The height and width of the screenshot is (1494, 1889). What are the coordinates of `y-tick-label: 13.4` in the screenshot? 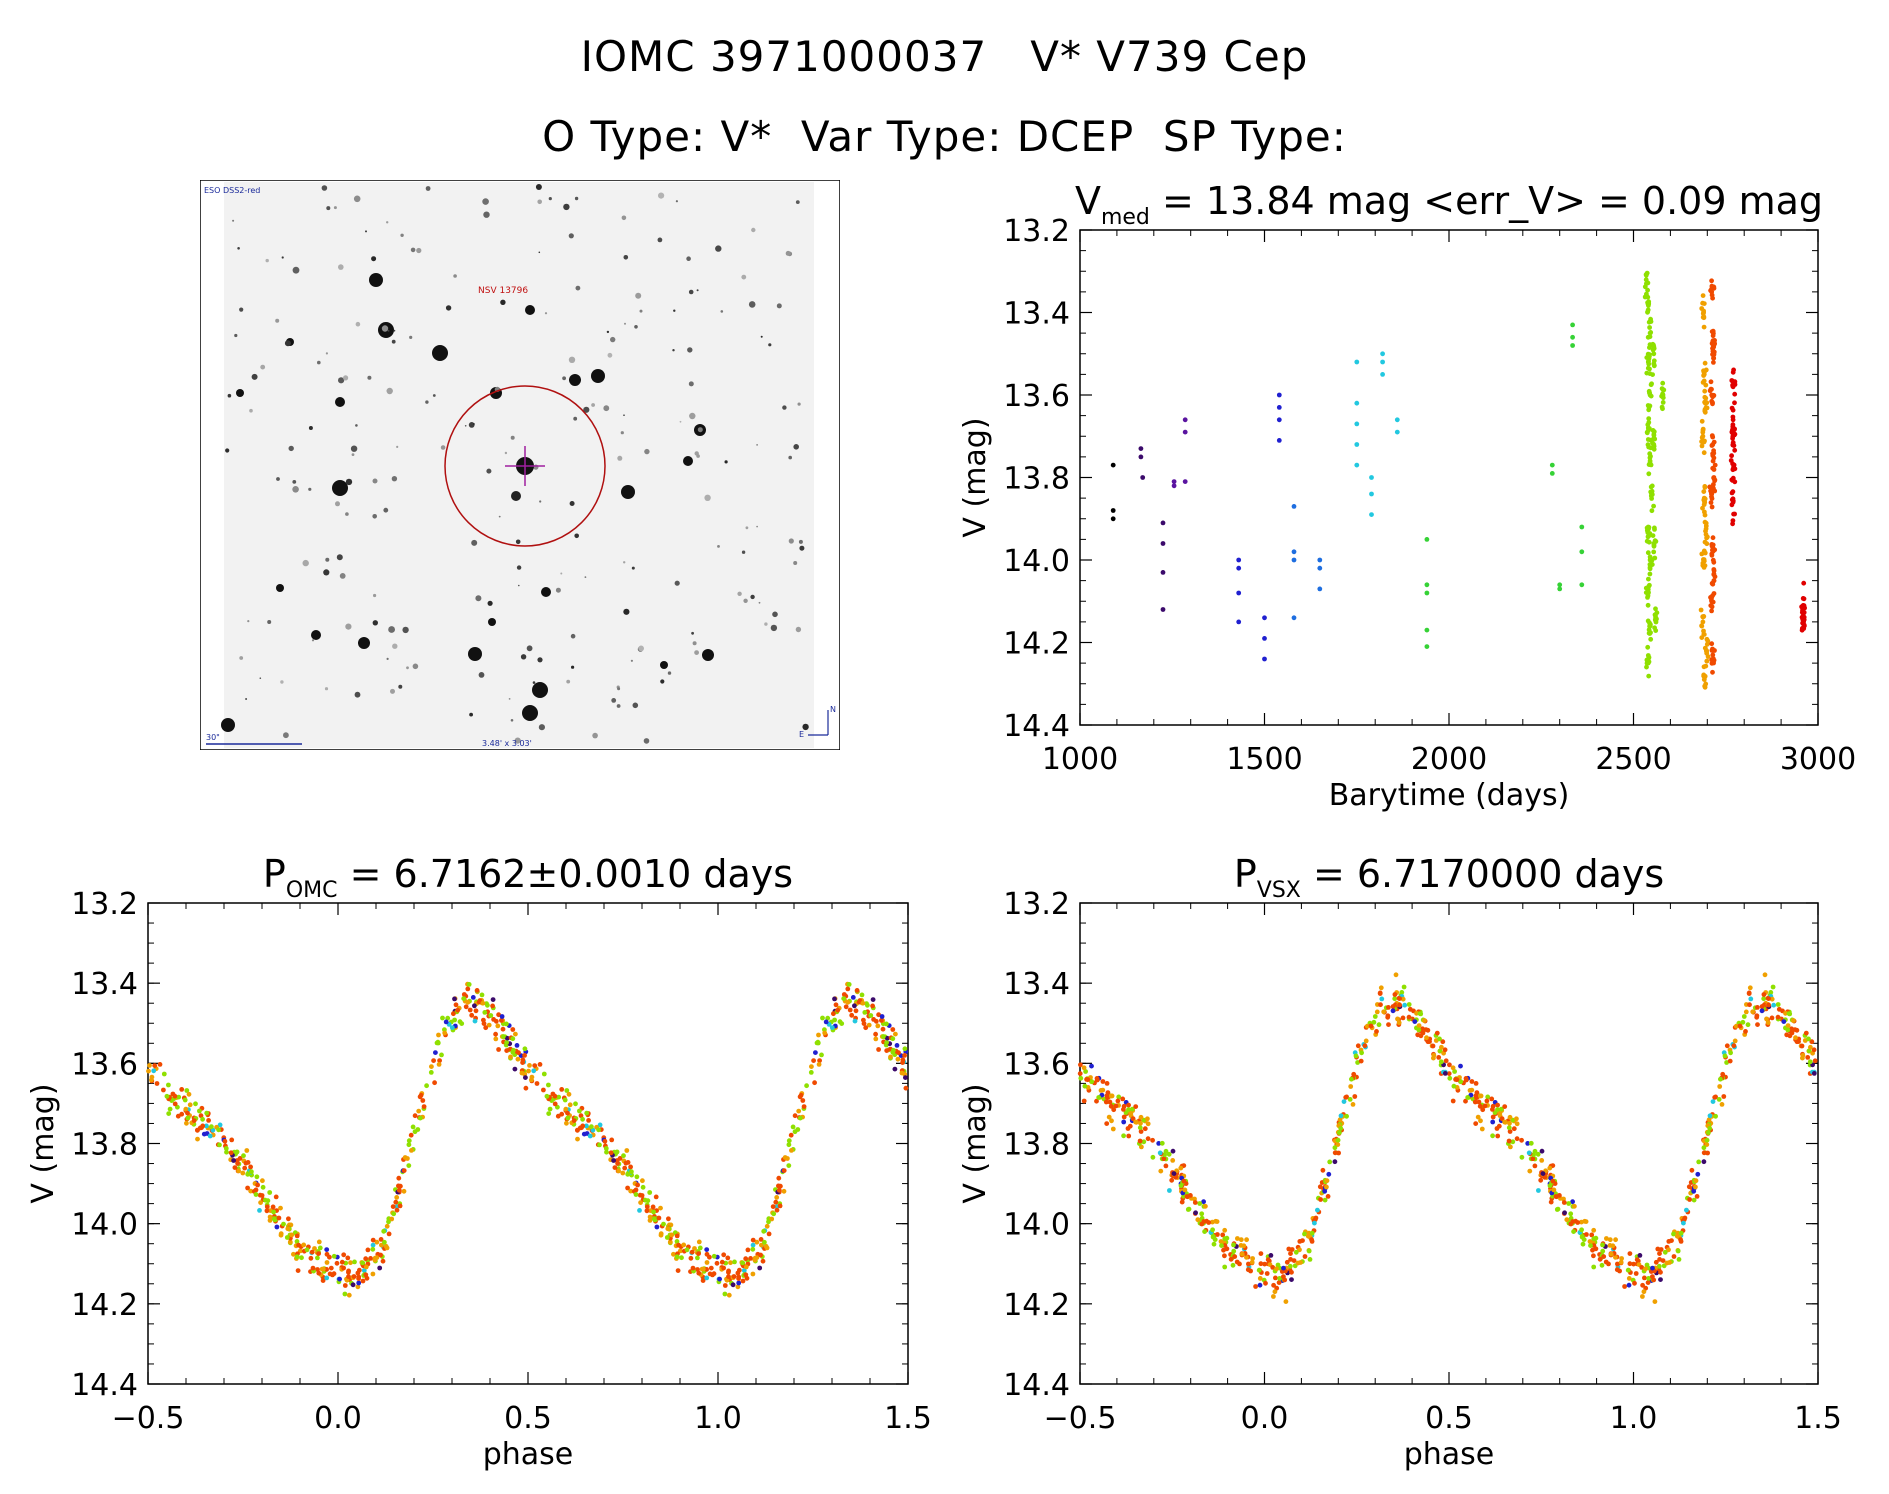 It's located at (1036, 314).